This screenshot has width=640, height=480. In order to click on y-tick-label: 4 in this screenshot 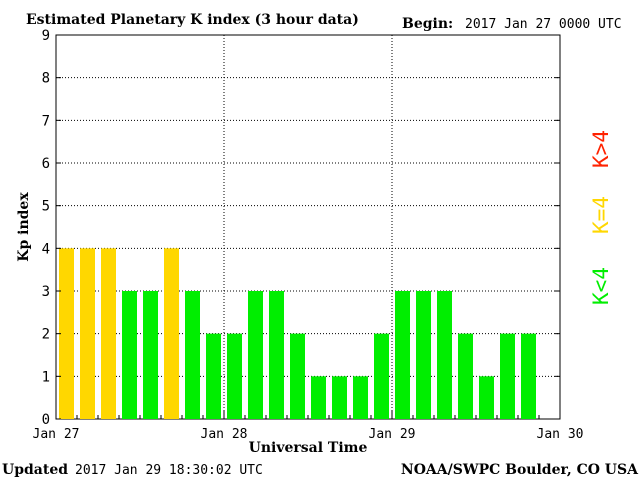, I will do `click(46, 249)`.